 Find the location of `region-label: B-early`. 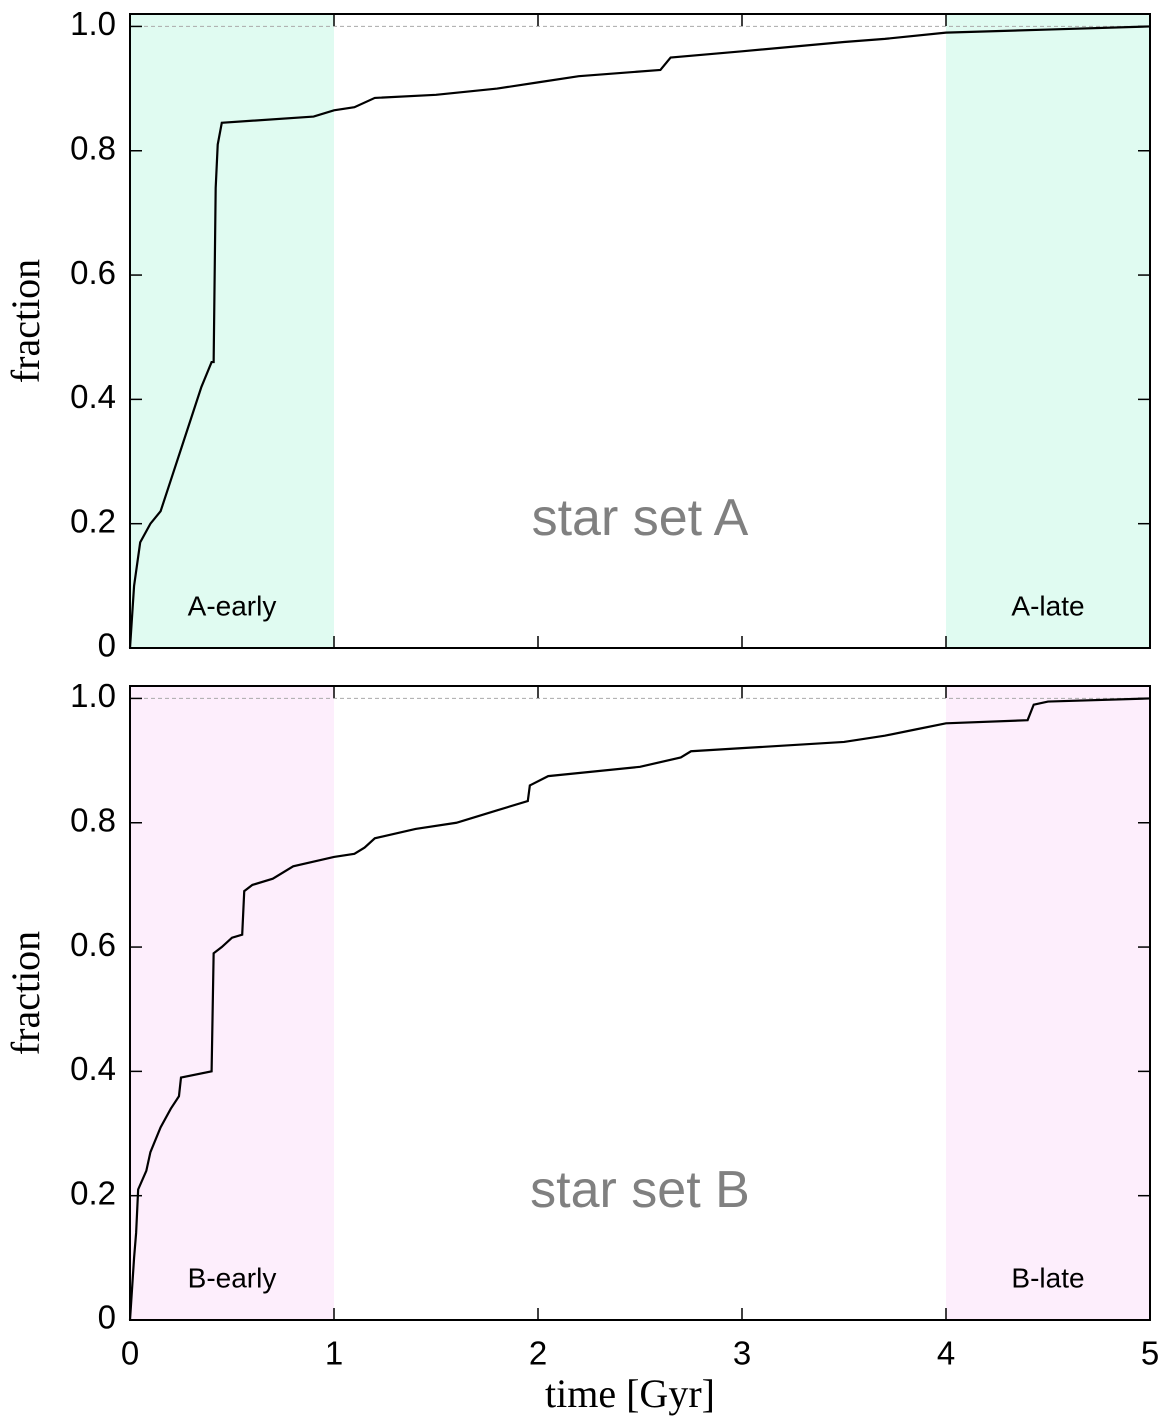

region-label: B-early is located at coordinates (232, 1277).